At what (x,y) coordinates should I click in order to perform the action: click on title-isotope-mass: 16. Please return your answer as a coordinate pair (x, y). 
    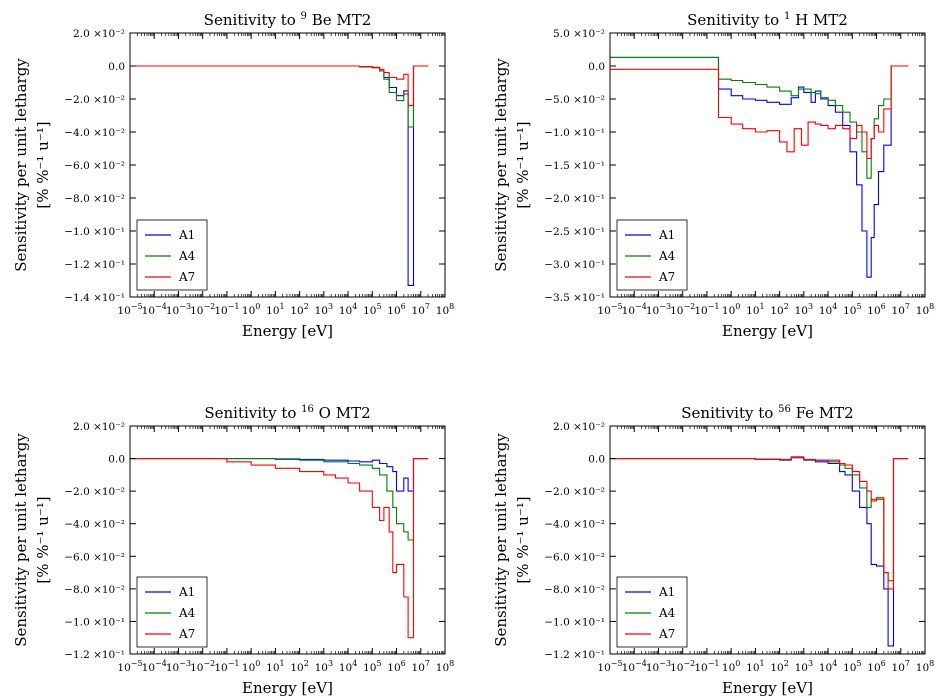
    Looking at the image, I should click on (307, 409).